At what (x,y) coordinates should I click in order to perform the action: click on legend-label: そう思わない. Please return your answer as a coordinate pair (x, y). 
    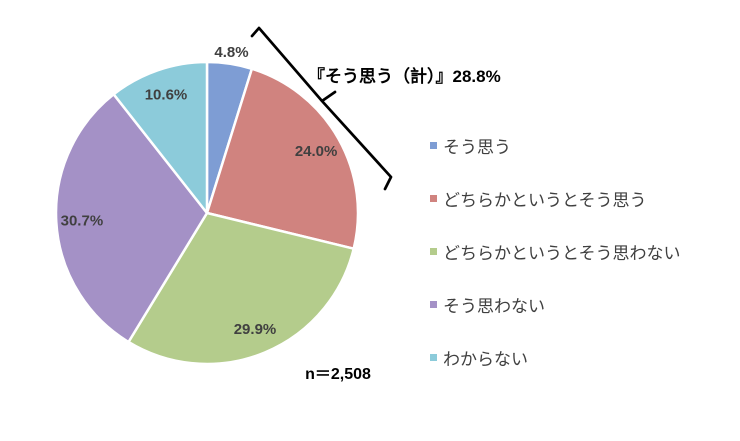
    Looking at the image, I should click on (494, 306).